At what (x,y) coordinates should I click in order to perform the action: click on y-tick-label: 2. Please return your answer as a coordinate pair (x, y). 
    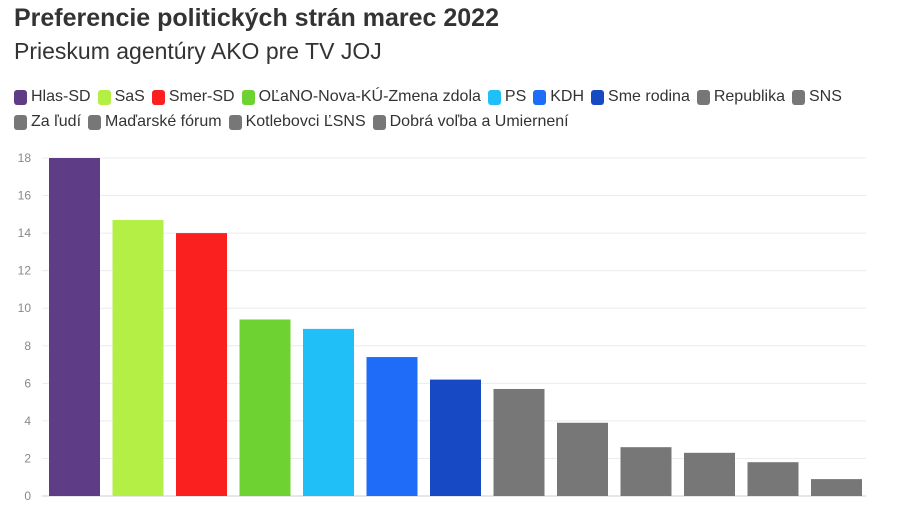
    Looking at the image, I should click on (27, 458).